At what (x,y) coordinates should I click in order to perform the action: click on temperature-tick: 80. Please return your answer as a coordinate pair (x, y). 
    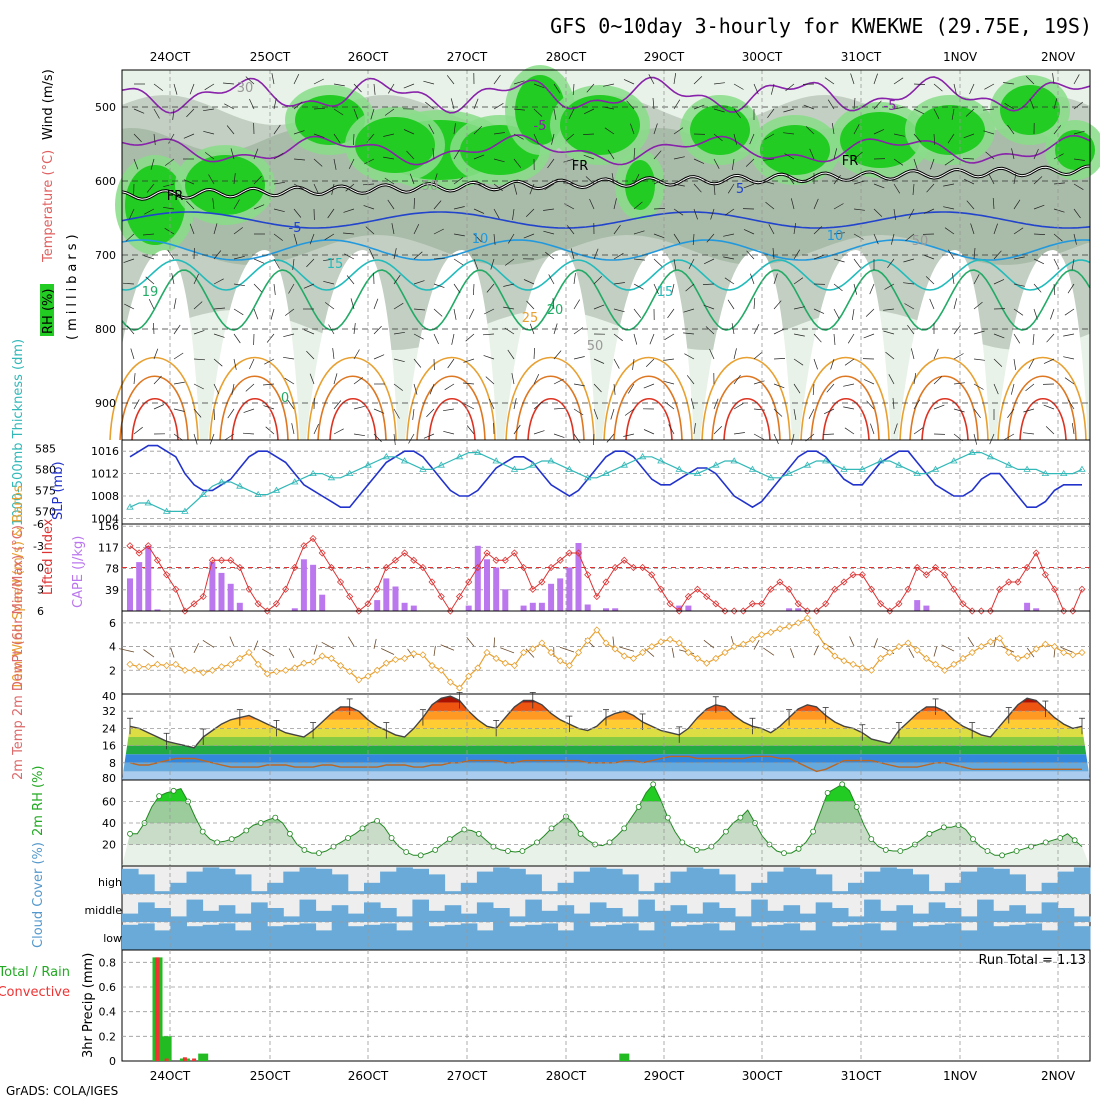
    Looking at the image, I should click on (109, 778).